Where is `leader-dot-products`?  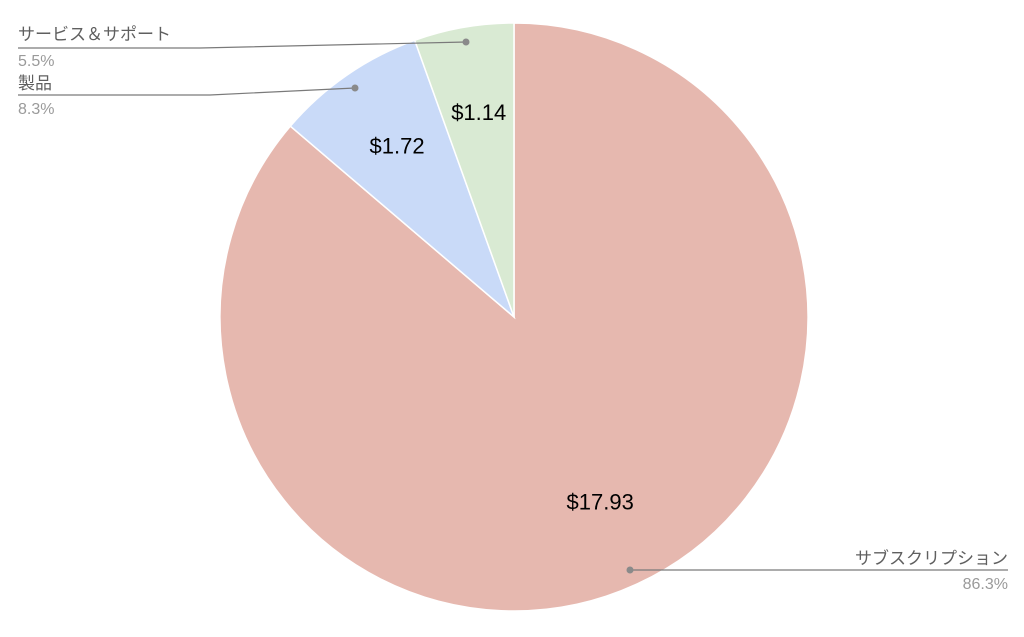 leader-dot-products is located at coordinates (355, 88).